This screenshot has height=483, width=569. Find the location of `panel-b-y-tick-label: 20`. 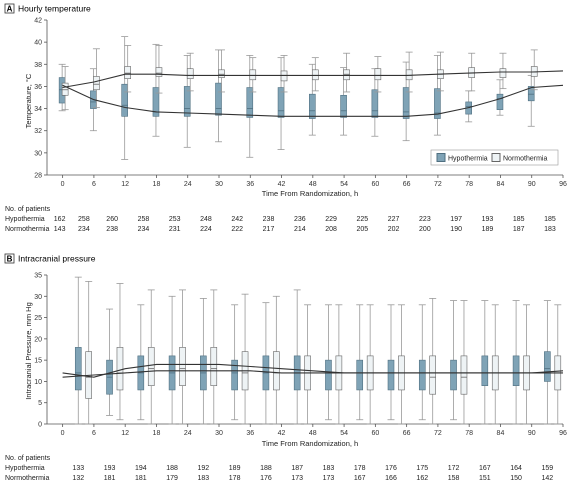

panel-b-y-tick-label: 20 is located at coordinates (38, 339).